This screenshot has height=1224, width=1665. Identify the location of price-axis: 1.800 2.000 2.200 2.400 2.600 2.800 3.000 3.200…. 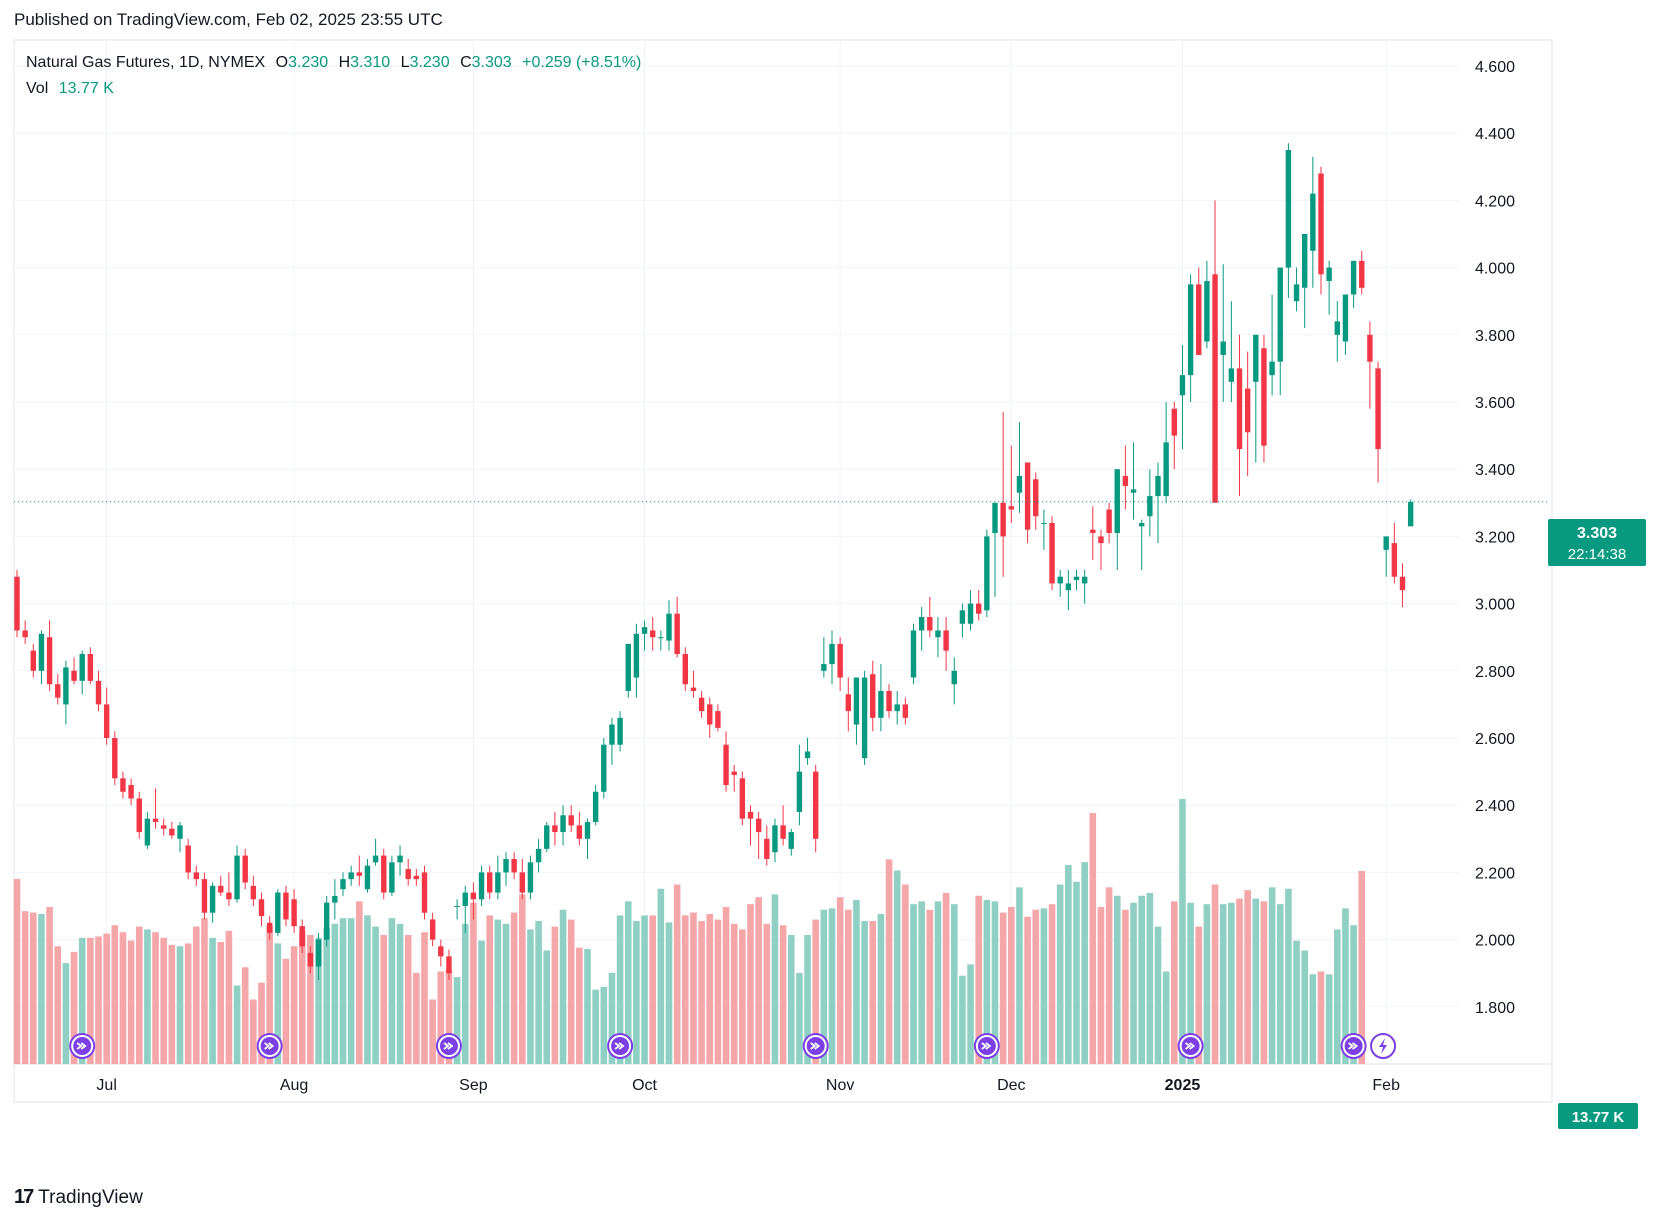
(1495, 538).